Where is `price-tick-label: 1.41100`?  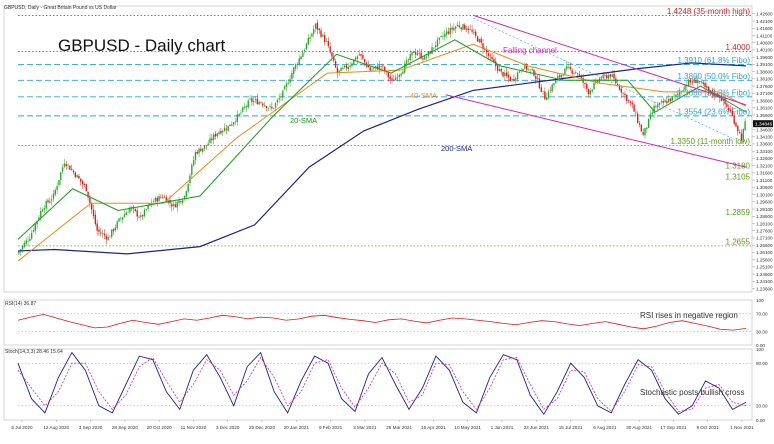 price-tick-label: 1.41100 is located at coordinates (764, 35).